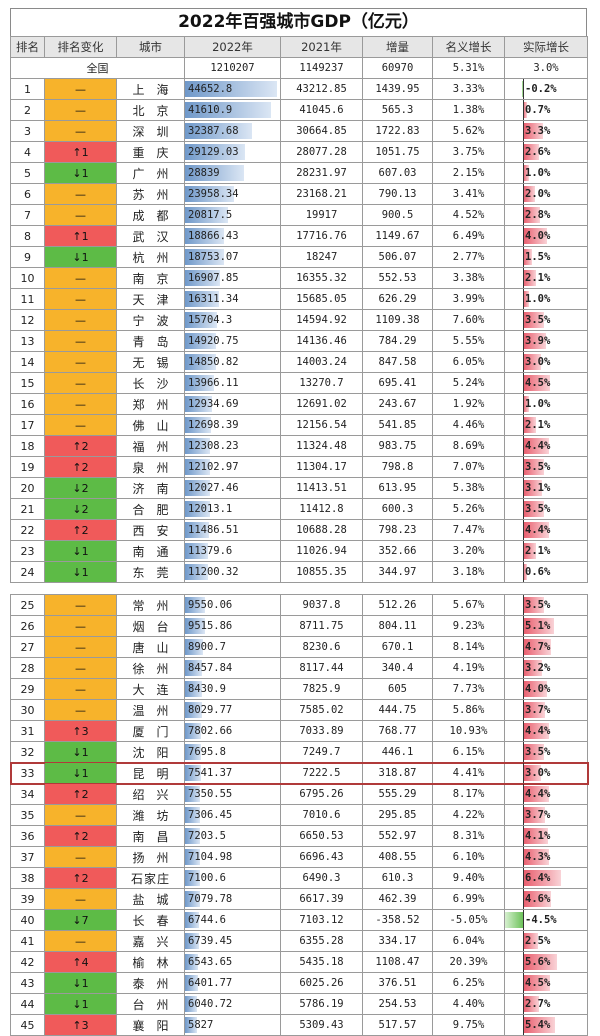  What do you see at coordinates (299, 488) in the screenshot?
I see `table-row: 20 ↓2 济南 12027.46 11413.51 613.95 5.38% 3.1%` at bounding box center [299, 488].